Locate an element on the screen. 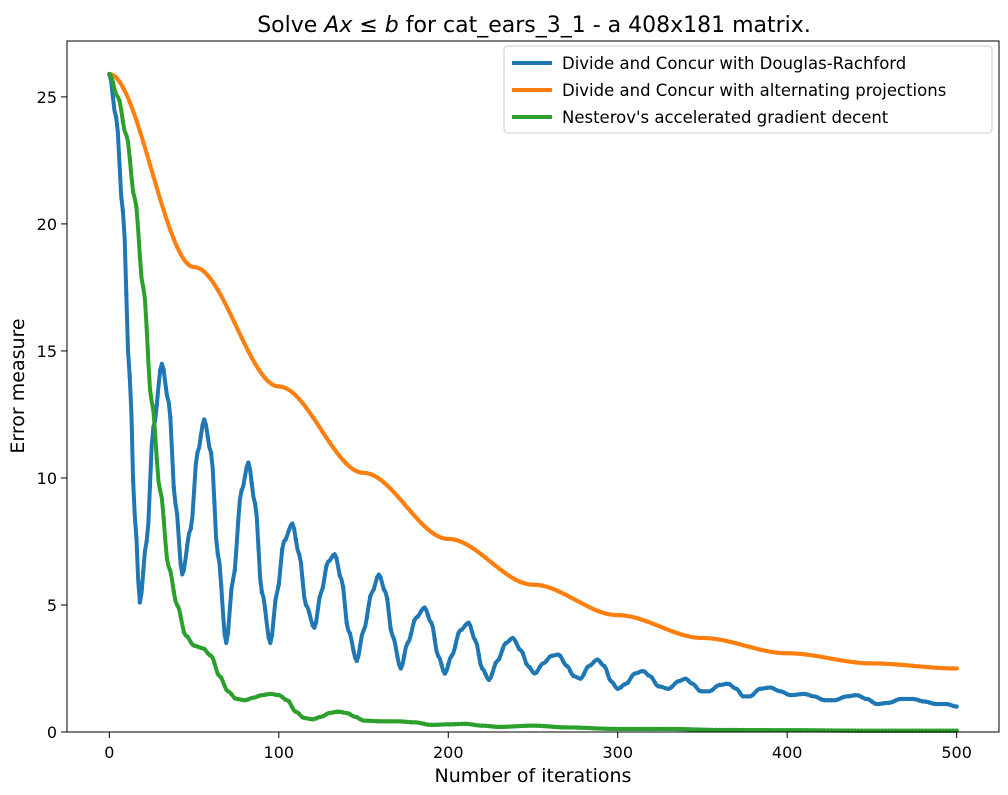 Image resolution: width=1008 pixels, height=795 pixels. y-tick-label: 10 is located at coordinates (47, 478).